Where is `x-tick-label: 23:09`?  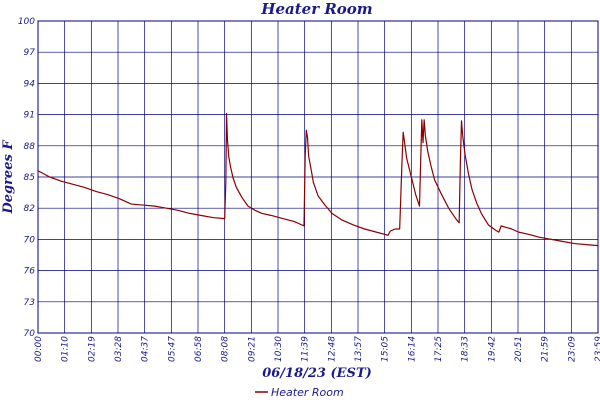
x-tick-label: 23:09 is located at coordinates (572, 349).